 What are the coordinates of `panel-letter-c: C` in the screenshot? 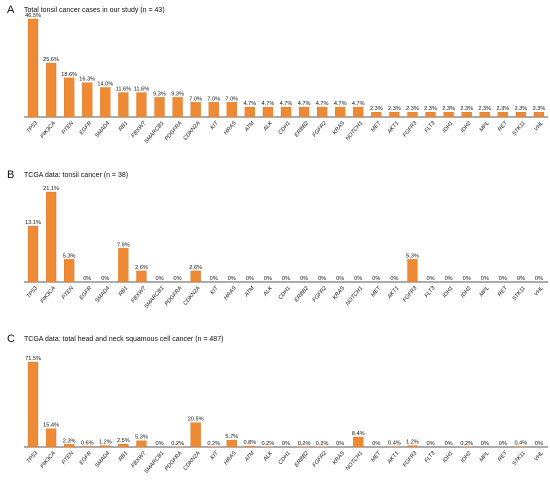 It's located at (11, 339).